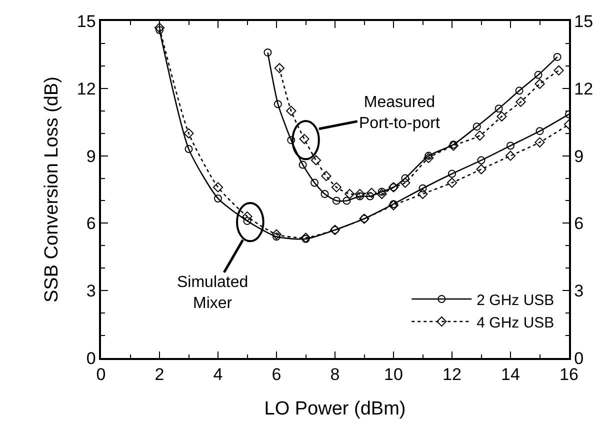 The width and height of the screenshot is (613, 443). Describe the element at coordinates (569, 374) in the screenshot. I see `x-tick-label: 16` at that location.